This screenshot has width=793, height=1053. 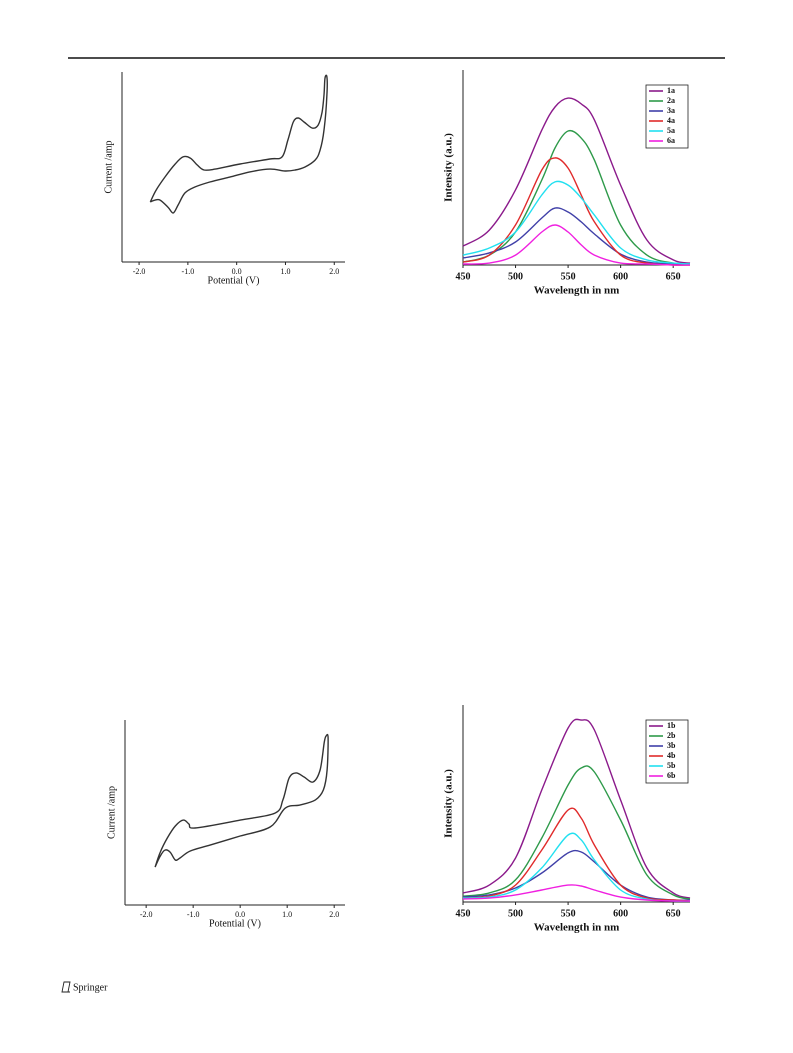 I want to click on legend-label: 2b, so click(x=671, y=735).